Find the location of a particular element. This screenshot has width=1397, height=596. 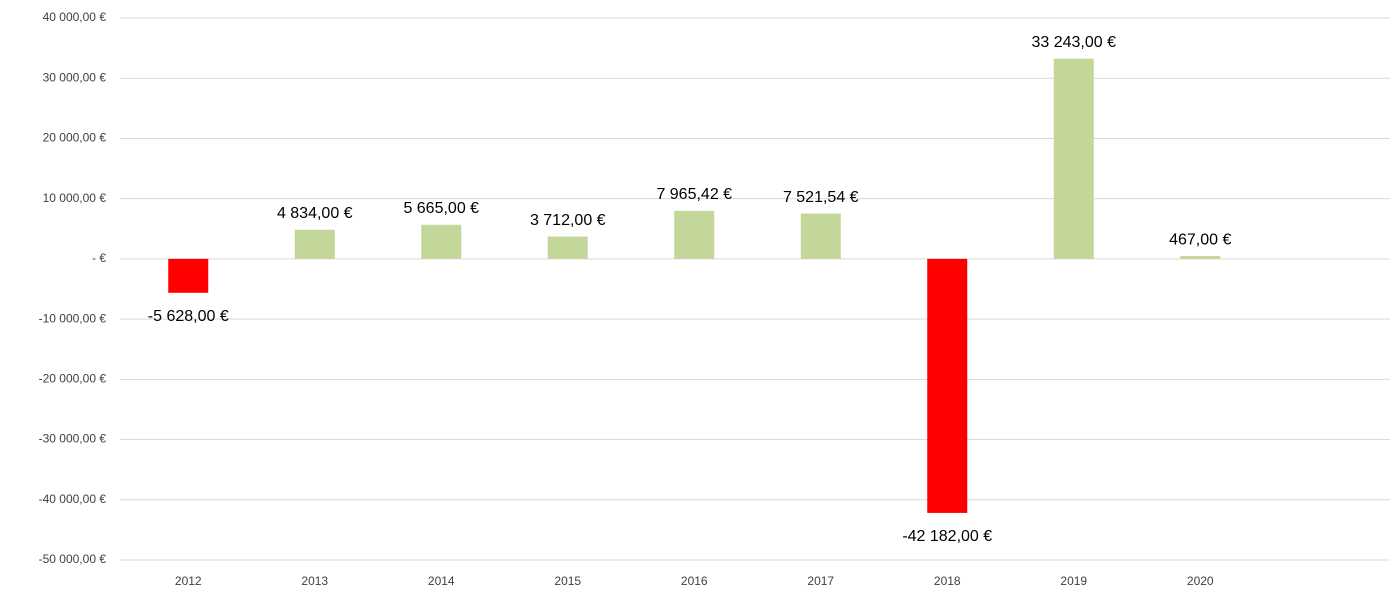

x-tick-label: 2020 is located at coordinates (1200, 581).